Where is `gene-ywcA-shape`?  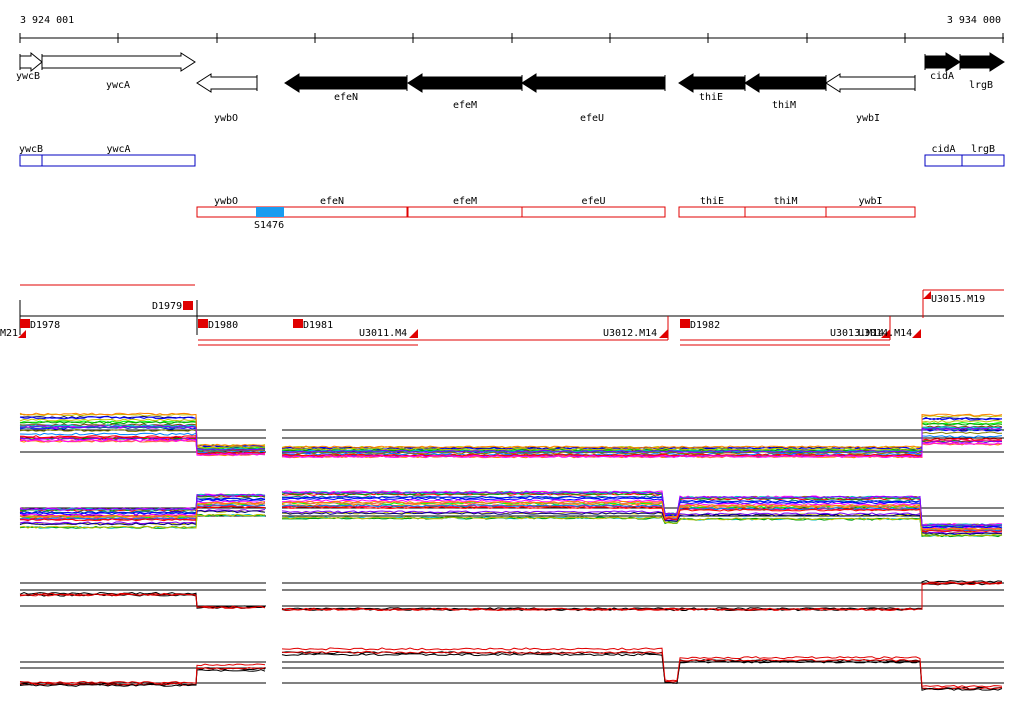 gene-ywcA-shape is located at coordinates (118, 62).